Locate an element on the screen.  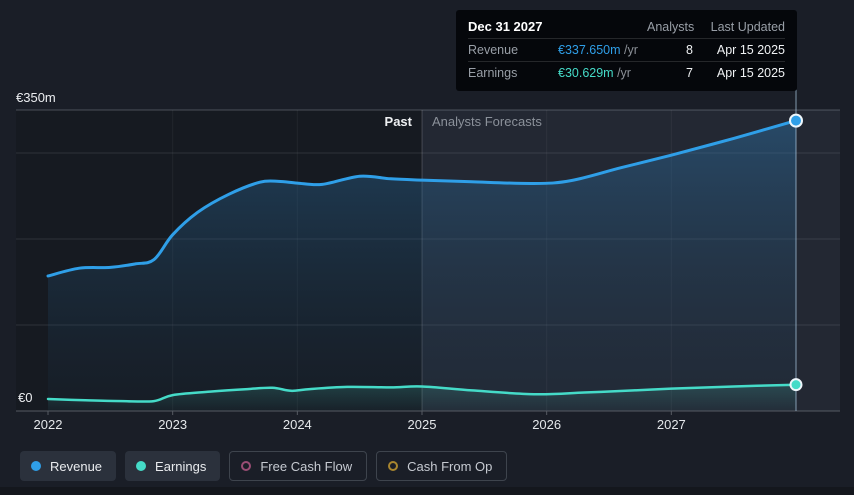
earnings-series-dot-icon is located at coordinates (141, 466).